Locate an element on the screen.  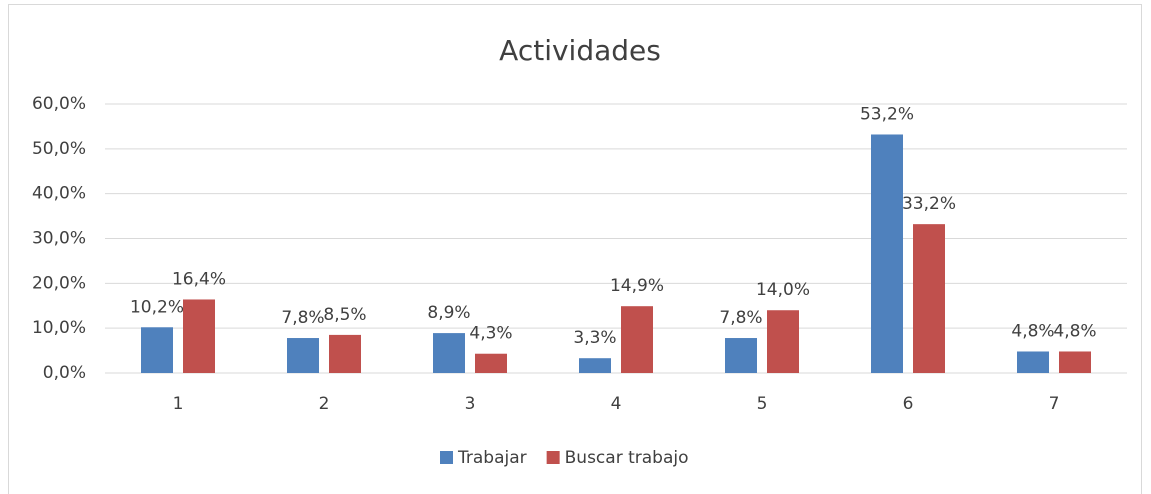
x-tick-label: 5 is located at coordinates (762, 404).